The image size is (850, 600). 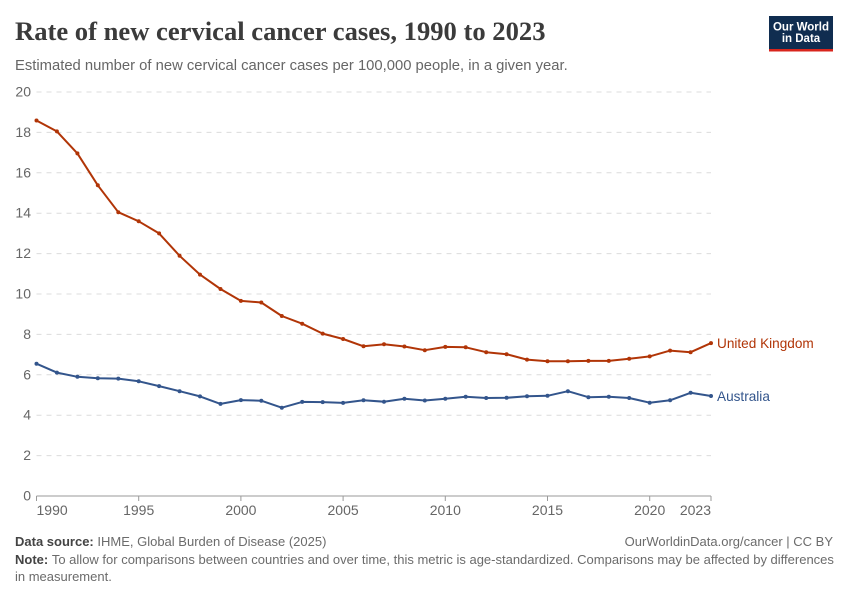 I want to click on svg-text: 2005, so click(x=343, y=510).